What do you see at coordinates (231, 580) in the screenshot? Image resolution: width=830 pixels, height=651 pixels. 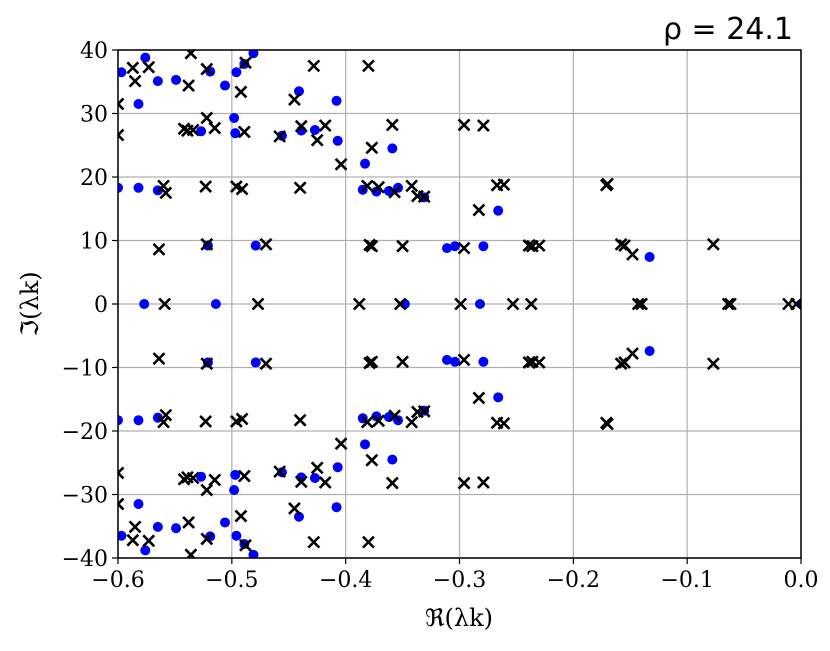 I see `x-tick-label: −0.5` at bounding box center [231, 580].